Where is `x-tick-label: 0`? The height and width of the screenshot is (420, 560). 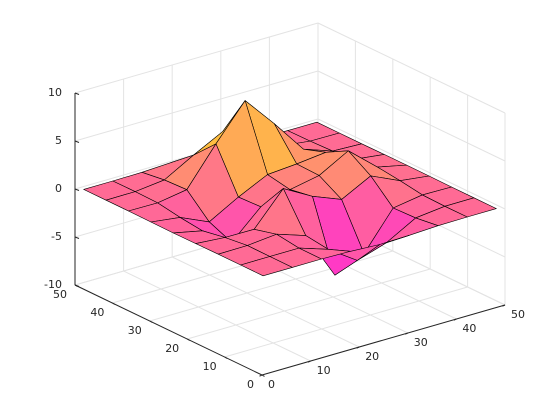 x-tick-label: 0 is located at coordinates (271, 384).